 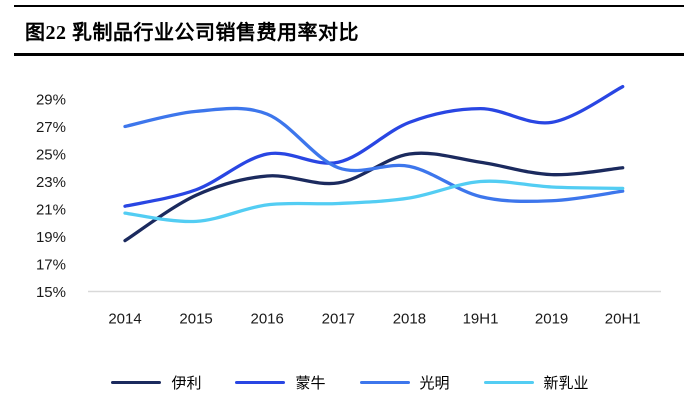 I want to click on title-bottom-rule, so click(x=349, y=54).